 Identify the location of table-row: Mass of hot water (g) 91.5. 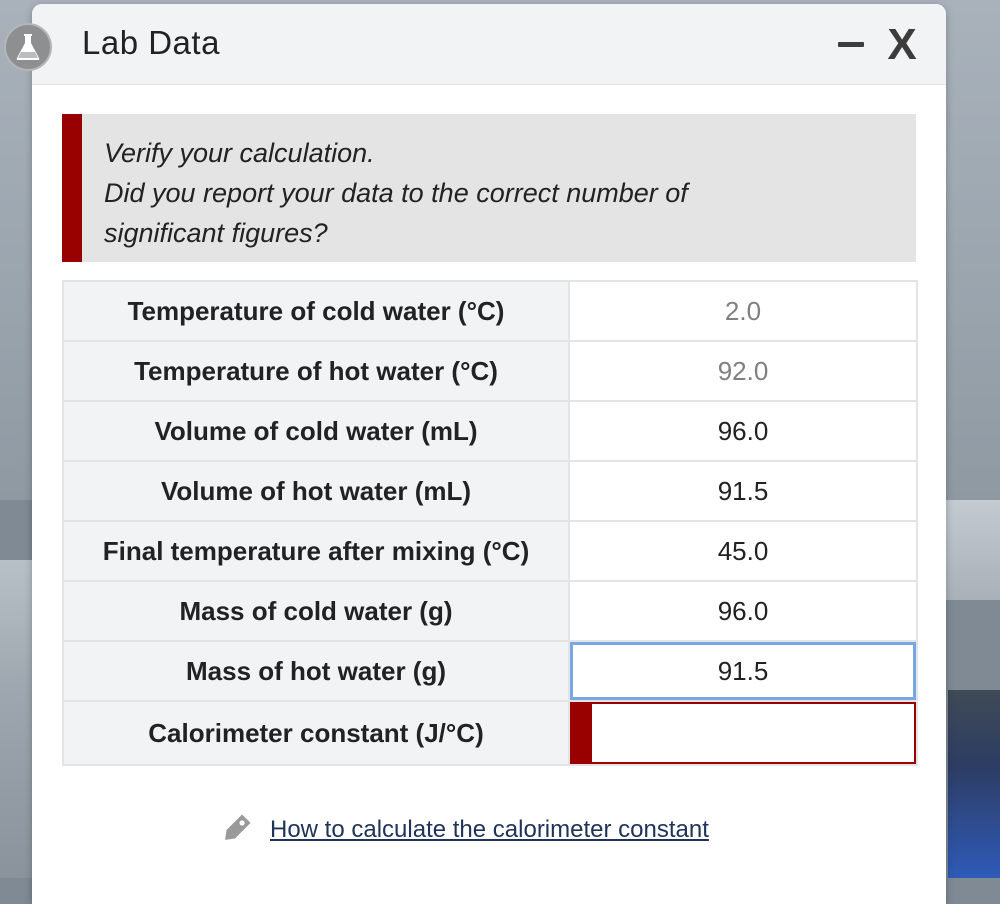
(490, 671).